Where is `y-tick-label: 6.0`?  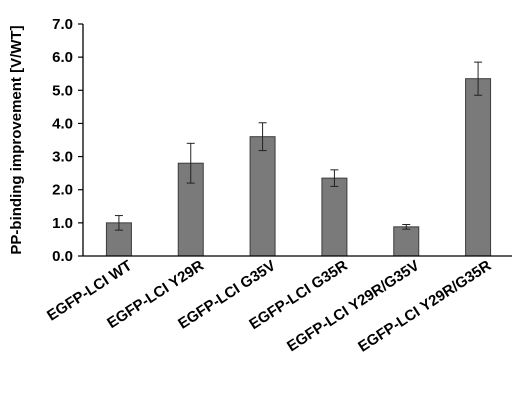 y-tick-label: 6.0 is located at coordinates (62, 57).